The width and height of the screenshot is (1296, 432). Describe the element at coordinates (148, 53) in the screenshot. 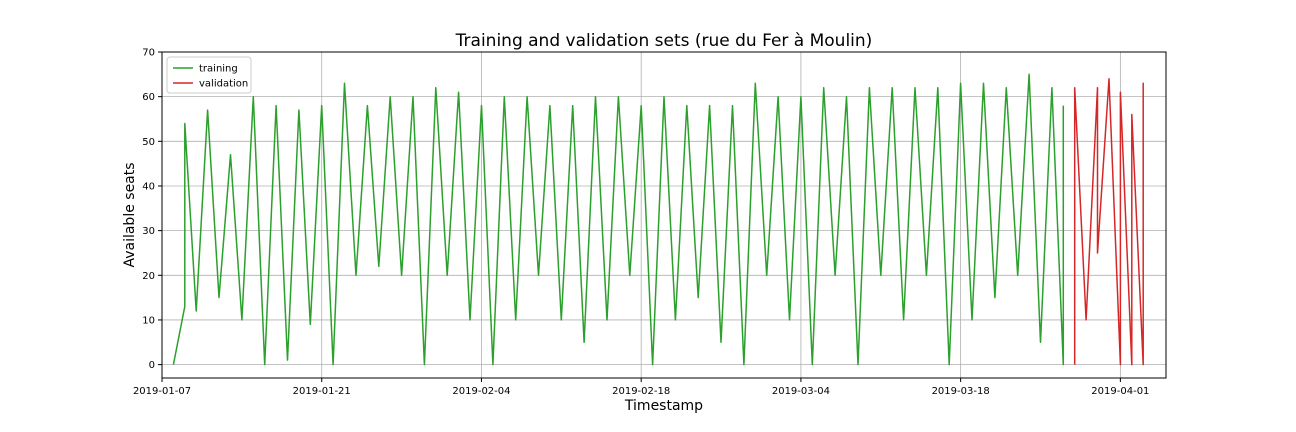

I see `y-tick-label: 70` at that location.